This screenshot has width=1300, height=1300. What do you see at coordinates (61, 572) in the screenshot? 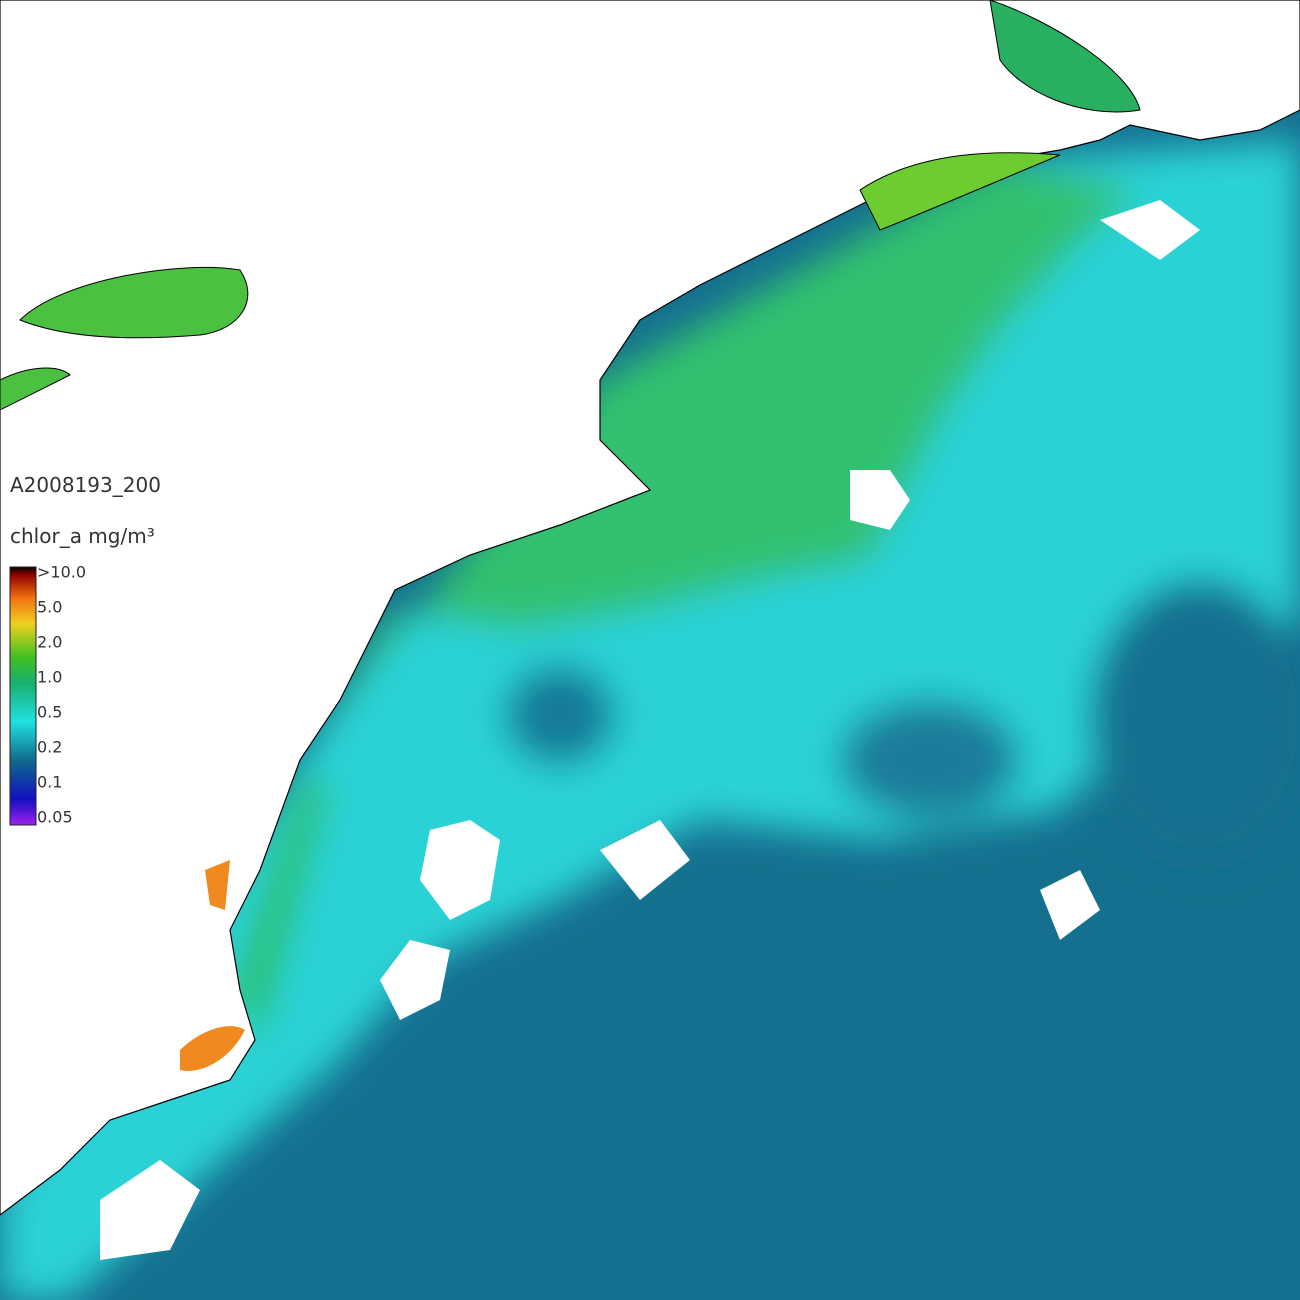
I see `colorbar-label: >10.0` at bounding box center [61, 572].